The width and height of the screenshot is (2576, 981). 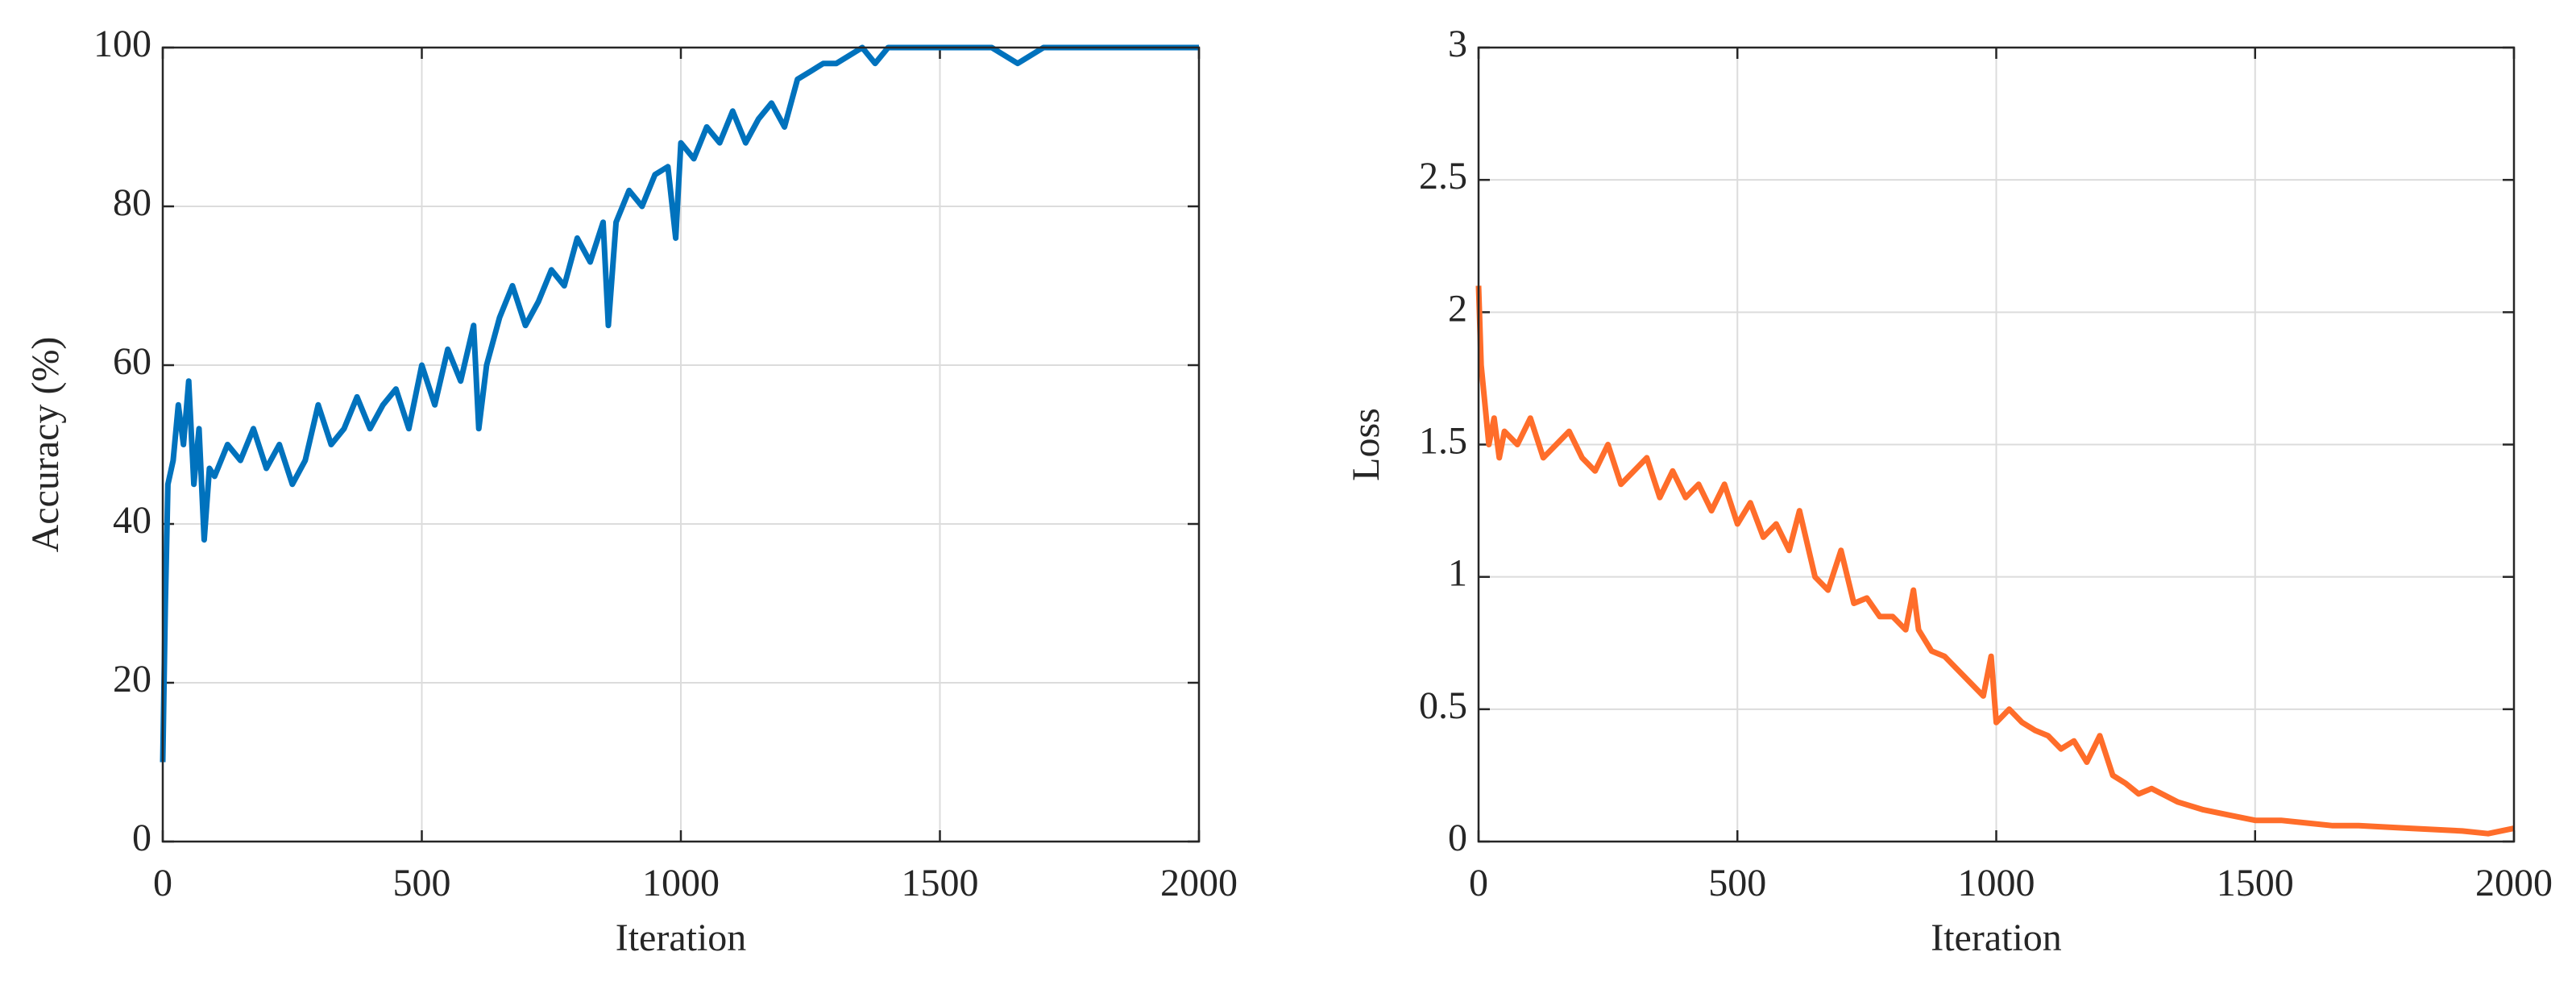 What do you see at coordinates (1457, 44) in the screenshot?
I see `y-tick-label: 3` at bounding box center [1457, 44].